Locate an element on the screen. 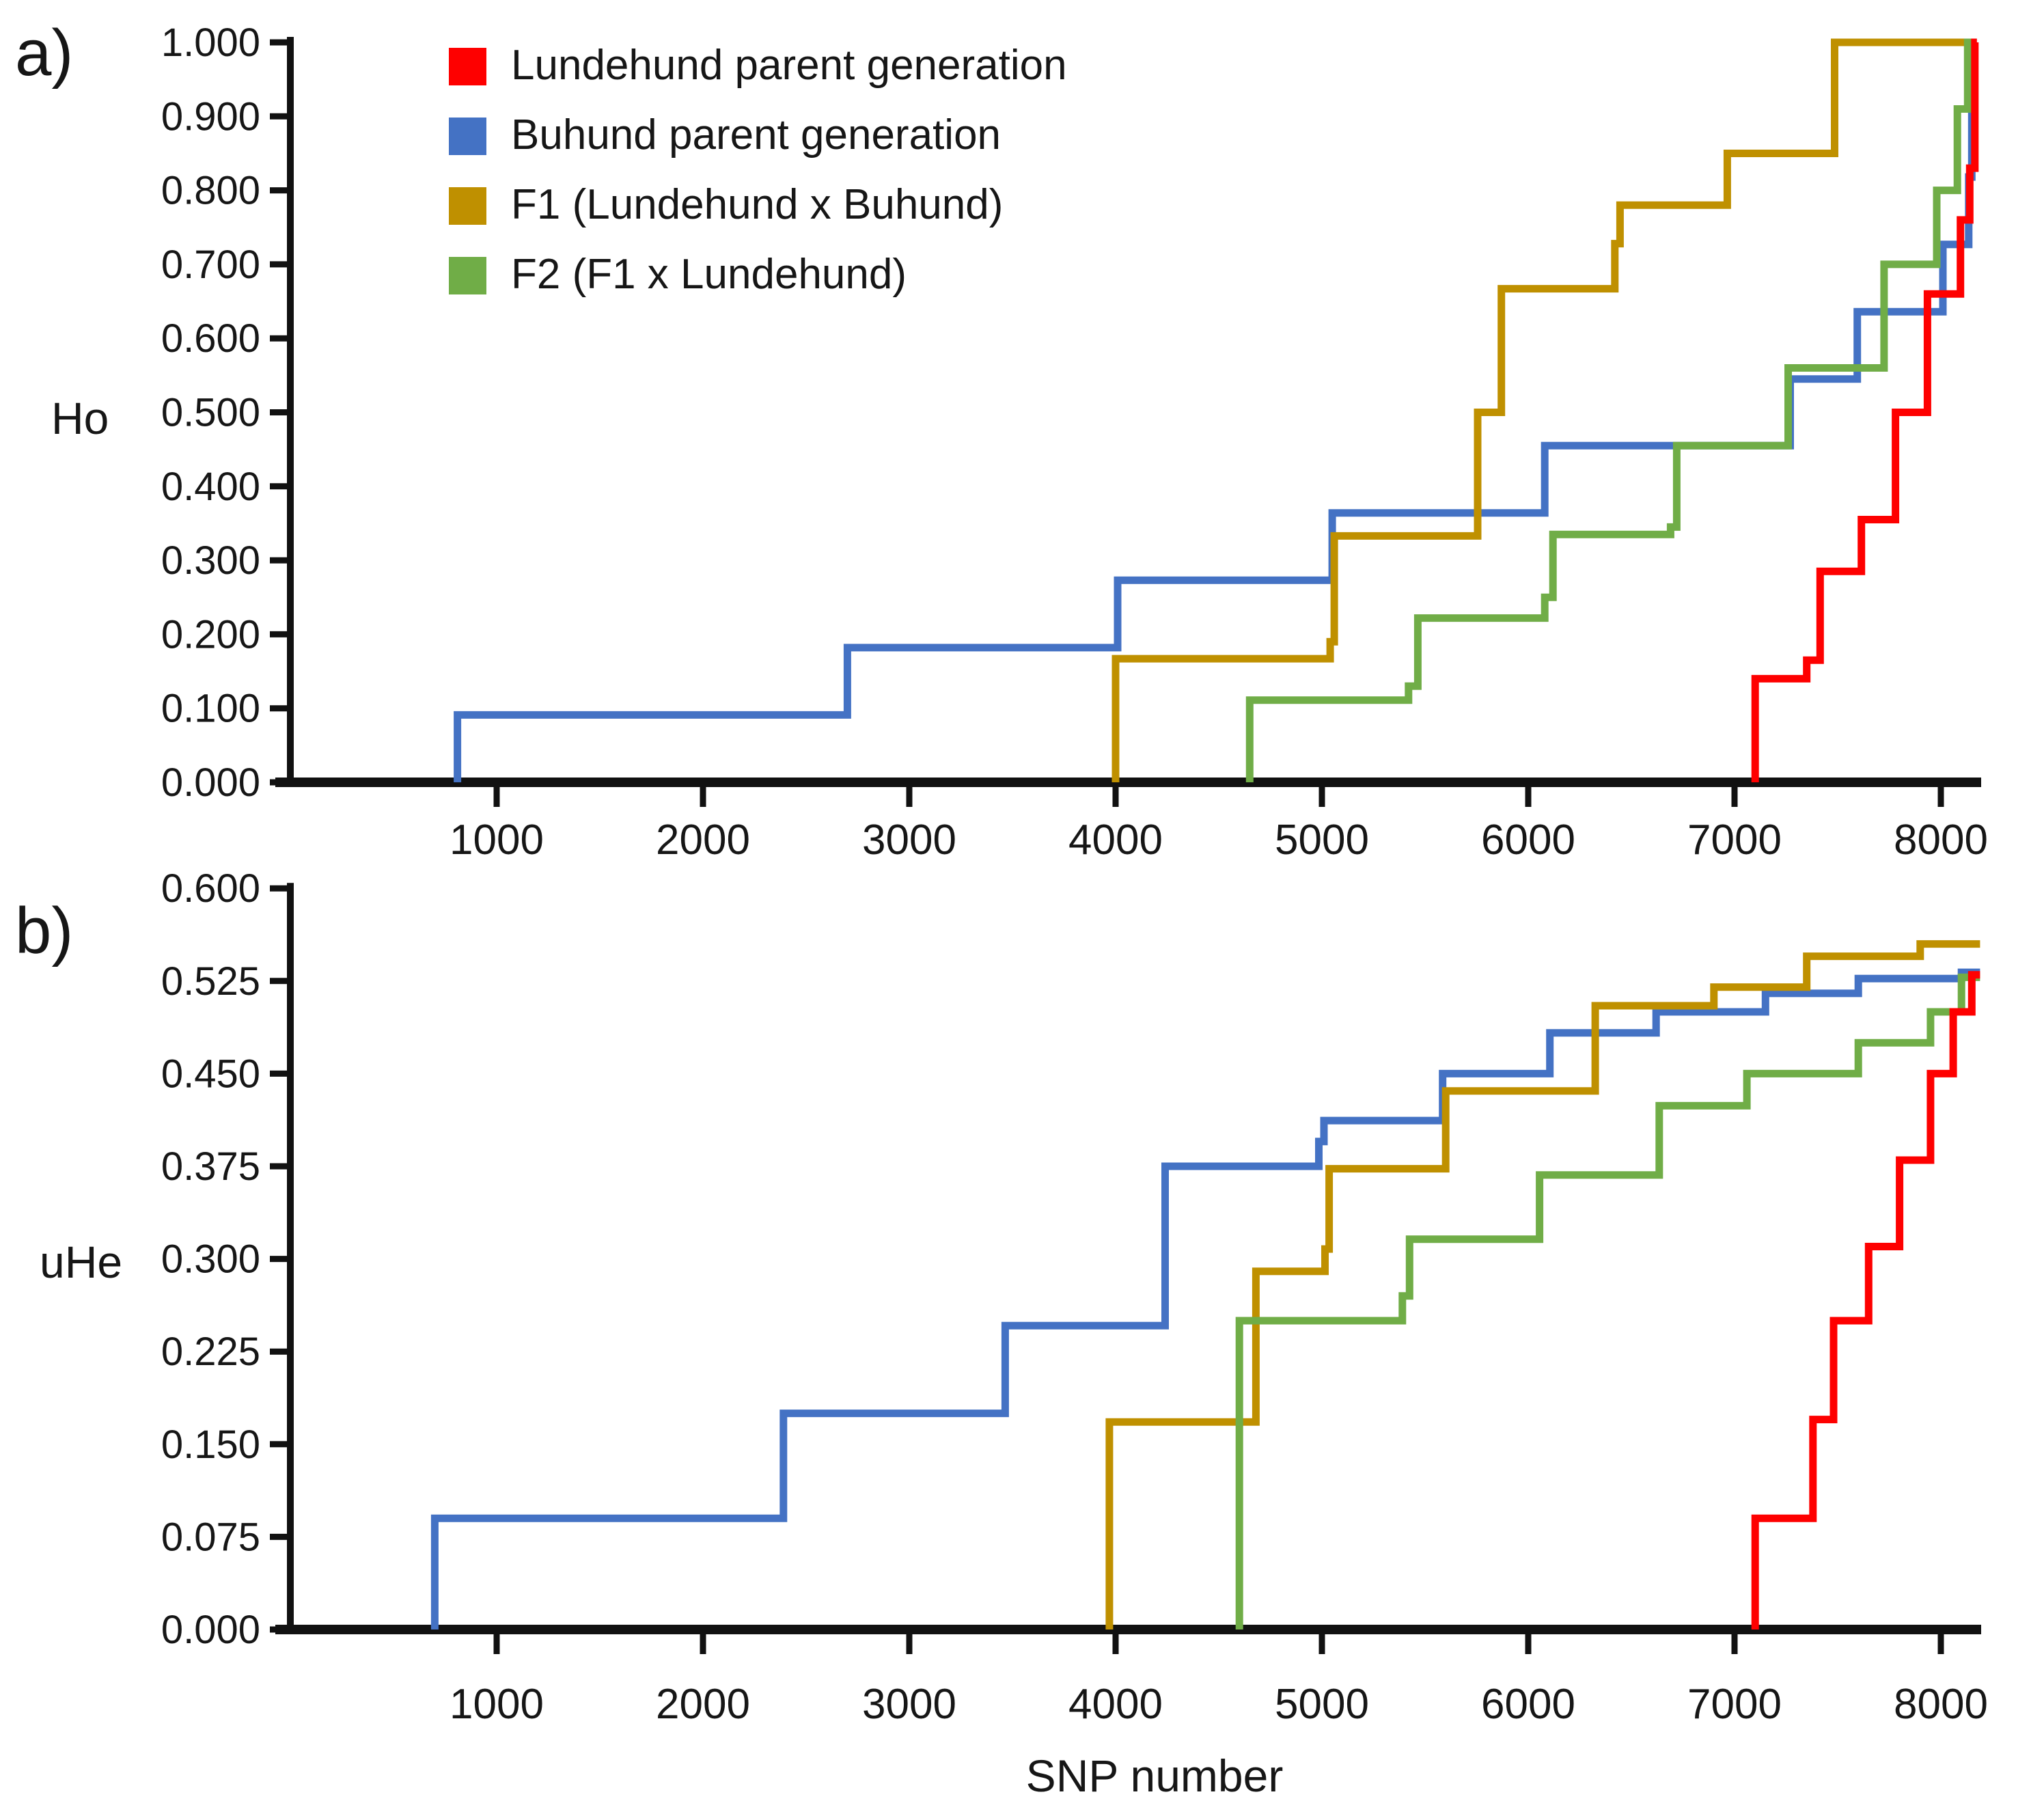 The width and height of the screenshot is (2044, 1801). legend-label: Lundehund parent generation is located at coordinates (789, 65).